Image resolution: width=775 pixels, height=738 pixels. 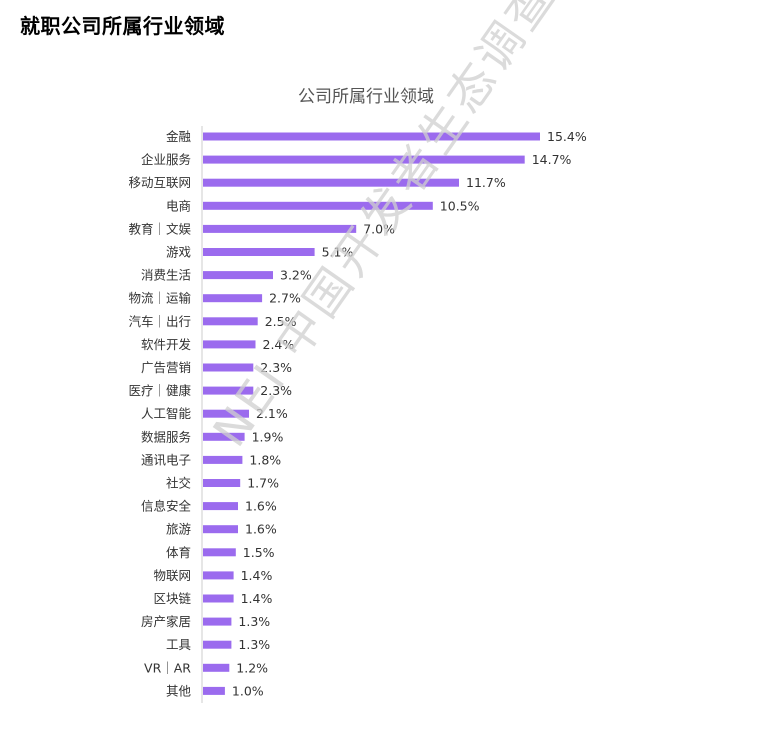 What do you see at coordinates (178, 205) in the screenshot?
I see `category-label: 电商` at bounding box center [178, 205].